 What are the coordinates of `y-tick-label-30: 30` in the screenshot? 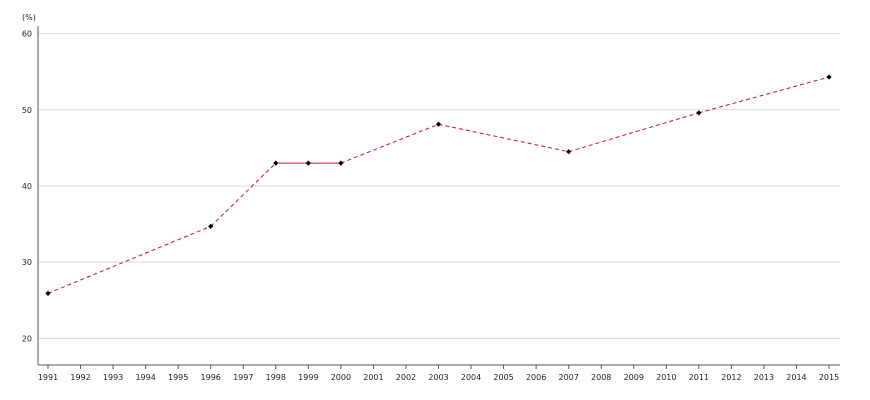 It's located at (27, 262).